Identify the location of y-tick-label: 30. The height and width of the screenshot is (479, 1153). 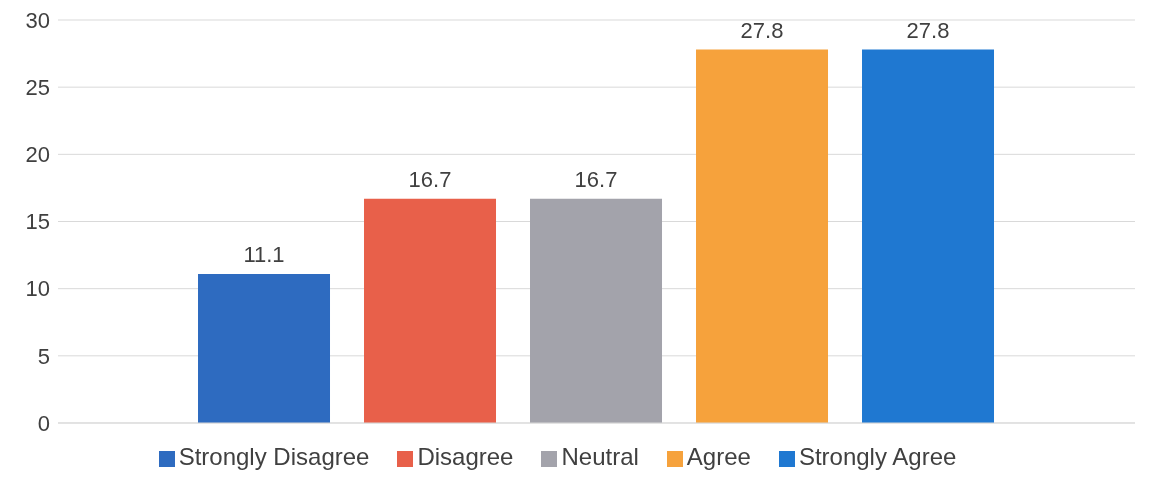
(37, 20).